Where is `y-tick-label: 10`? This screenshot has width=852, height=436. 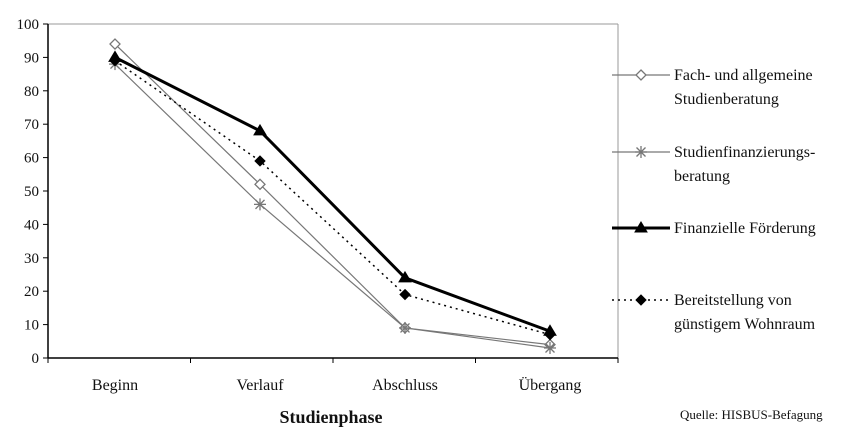 y-tick-label: 10 is located at coordinates (31, 326).